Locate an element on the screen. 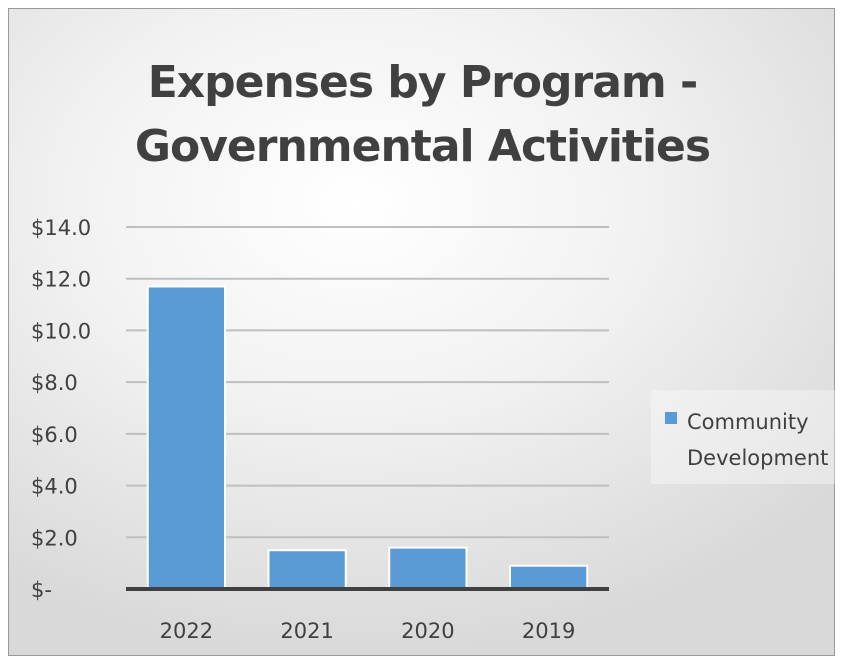 Image resolution: width=843 pixels, height=660 pixels. y-tick-label: $10.0 is located at coordinates (61, 331).